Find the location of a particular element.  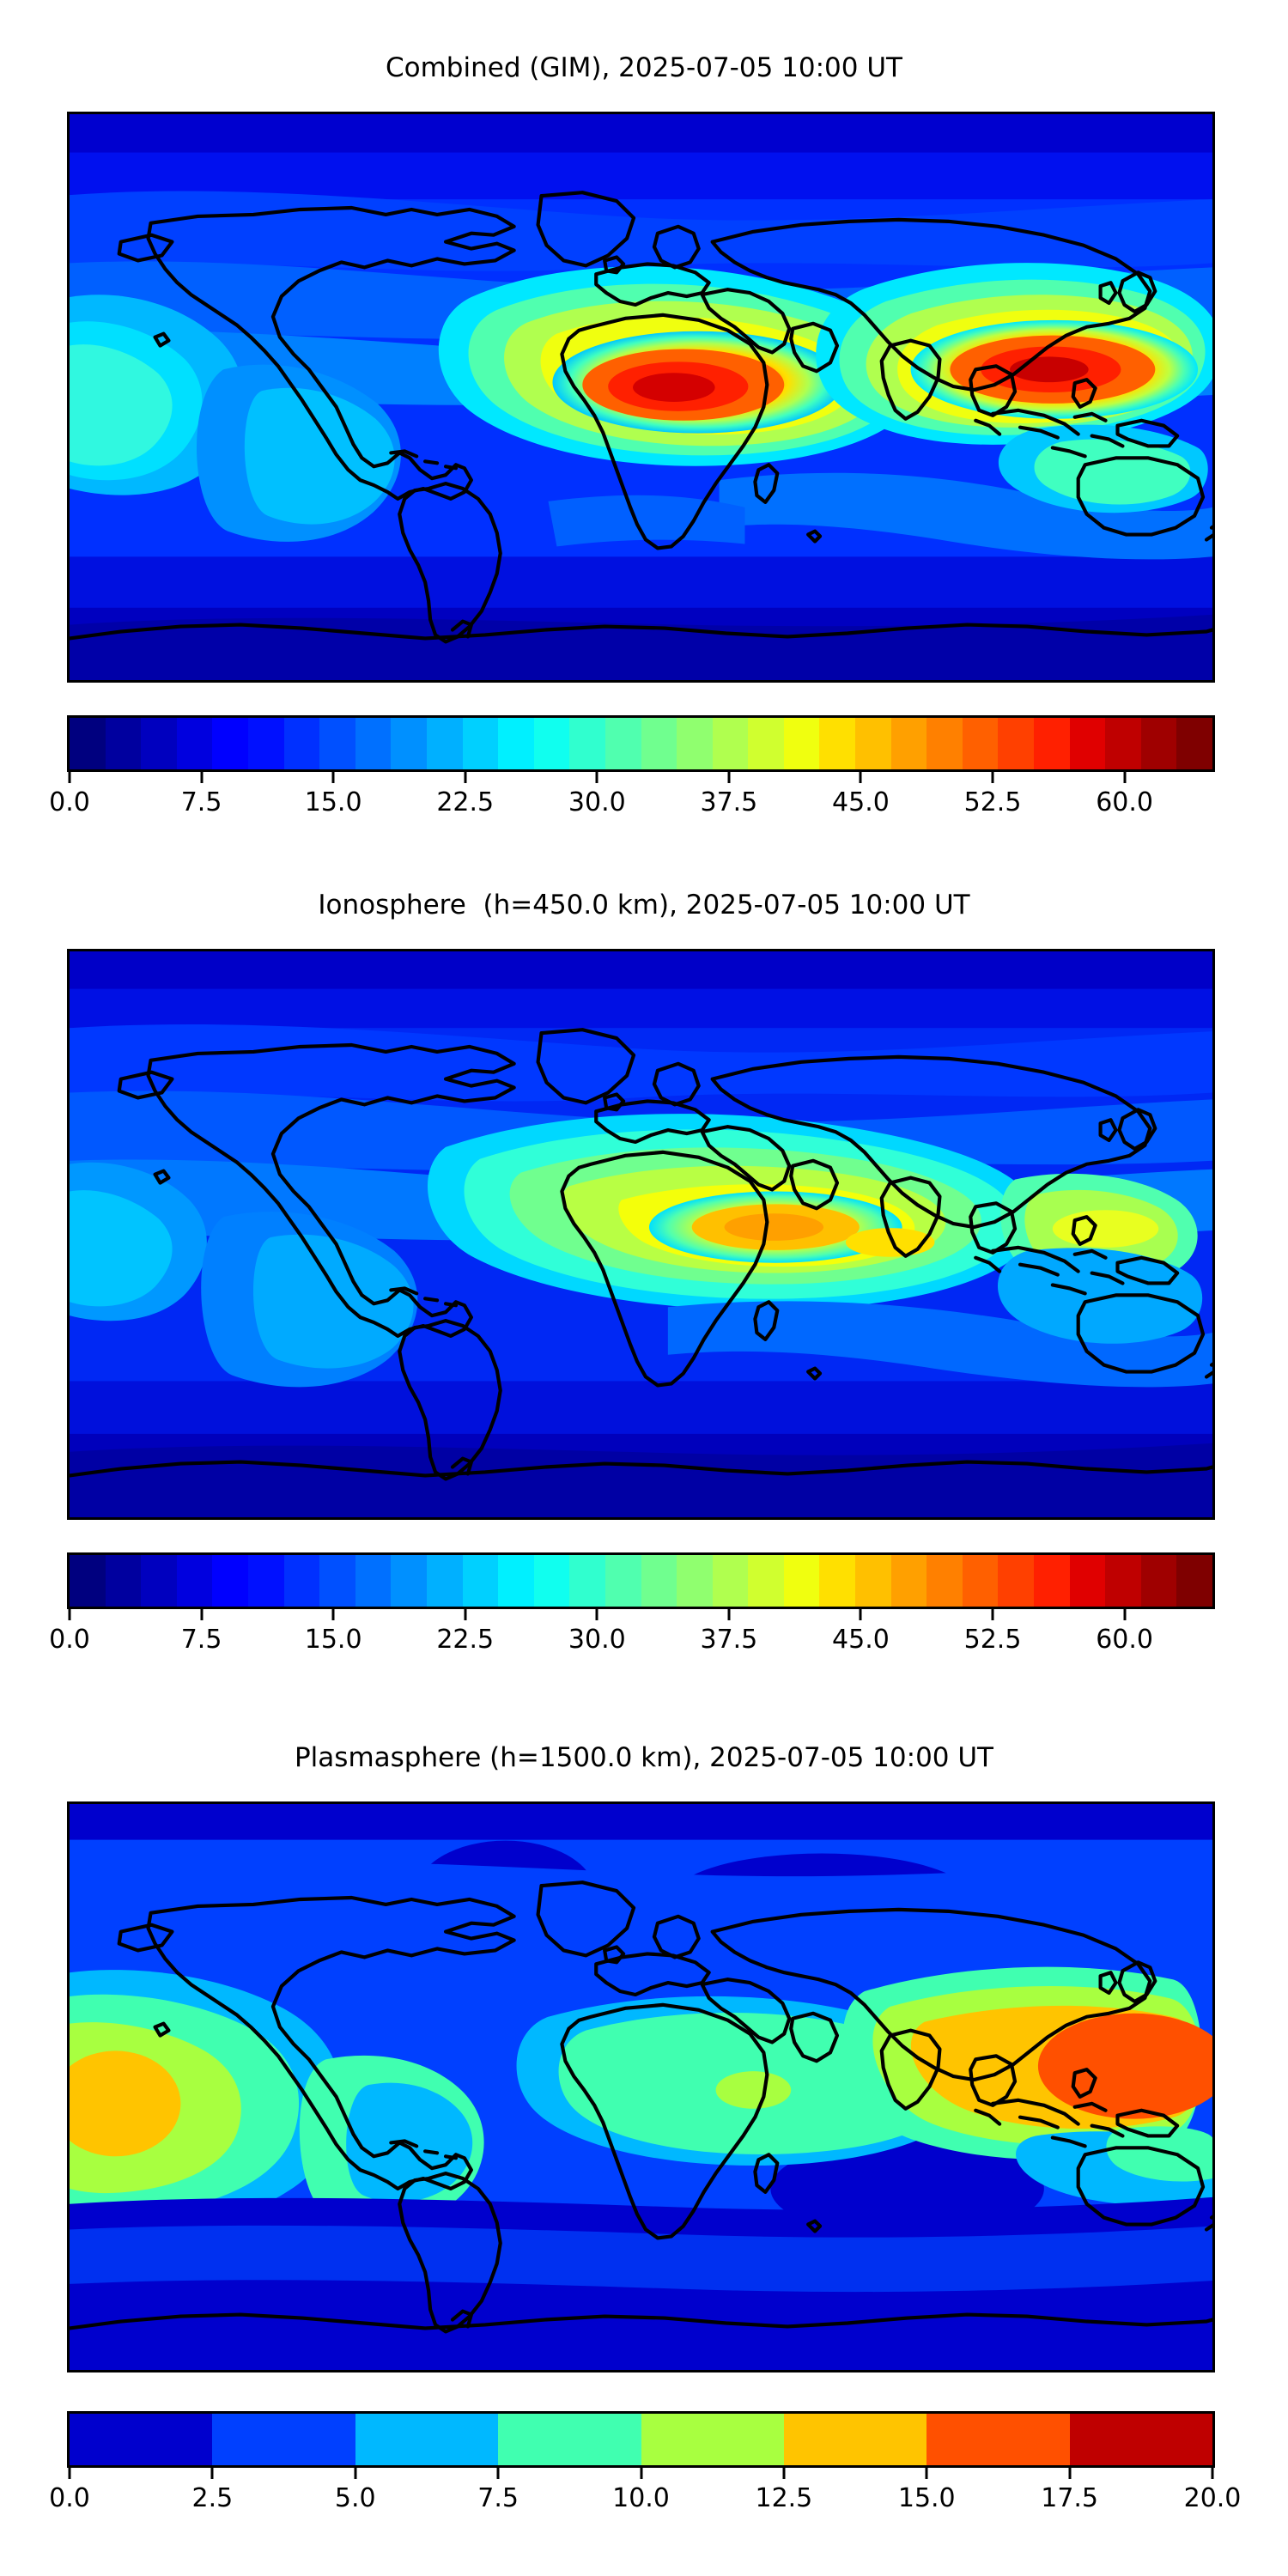

colorbar-1-tick-label: 15.0 is located at coordinates (333, 802).